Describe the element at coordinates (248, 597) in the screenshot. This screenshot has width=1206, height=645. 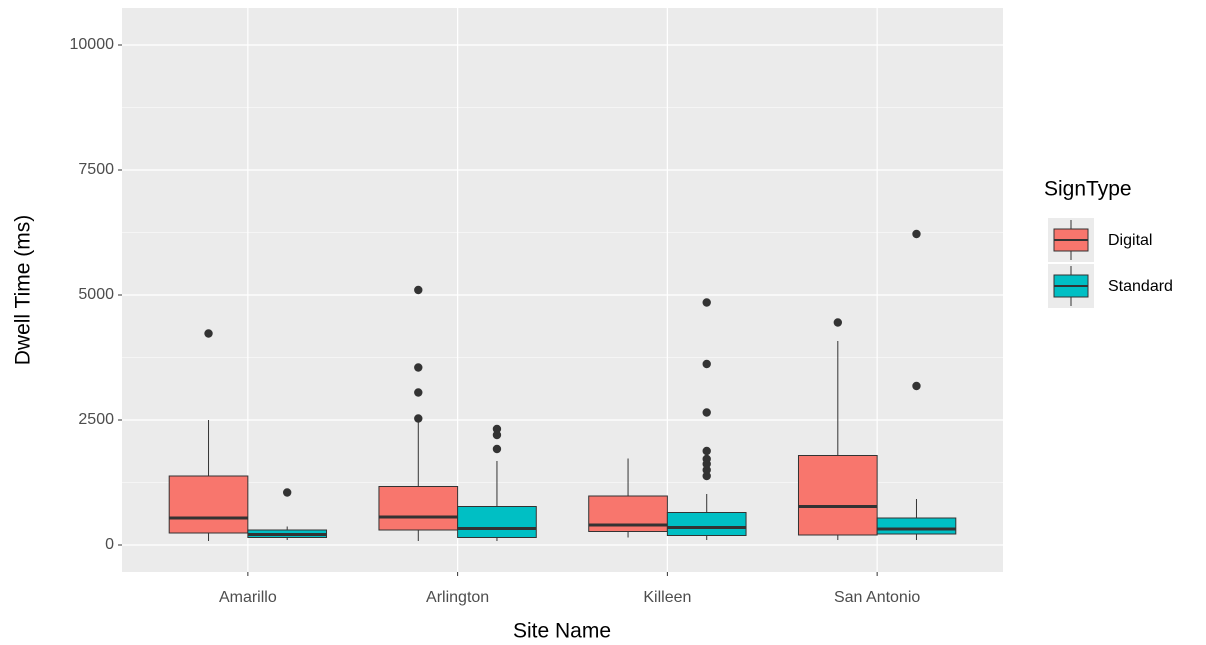
I see `x-tick-label: Amarillo` at that location.